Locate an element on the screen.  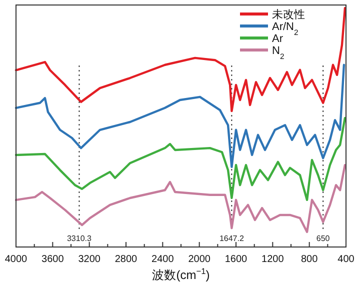
x-axis-title: 波数(cm$^{−1}$) is located at coordinates (181, 274).